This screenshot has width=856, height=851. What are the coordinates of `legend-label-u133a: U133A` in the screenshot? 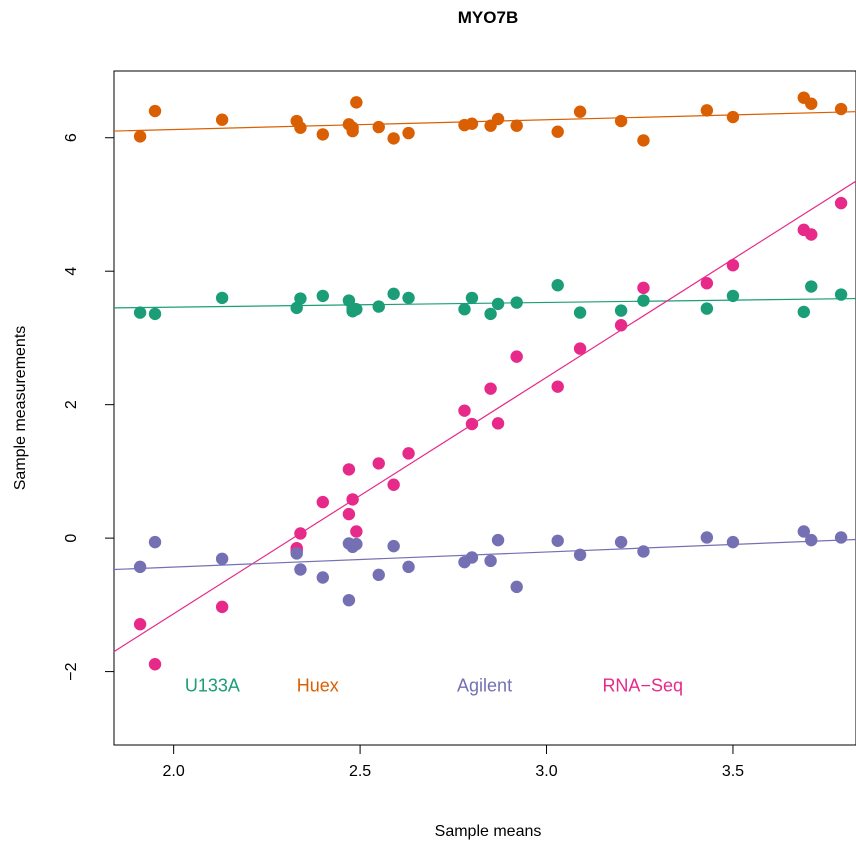 It's located at (212, 686).